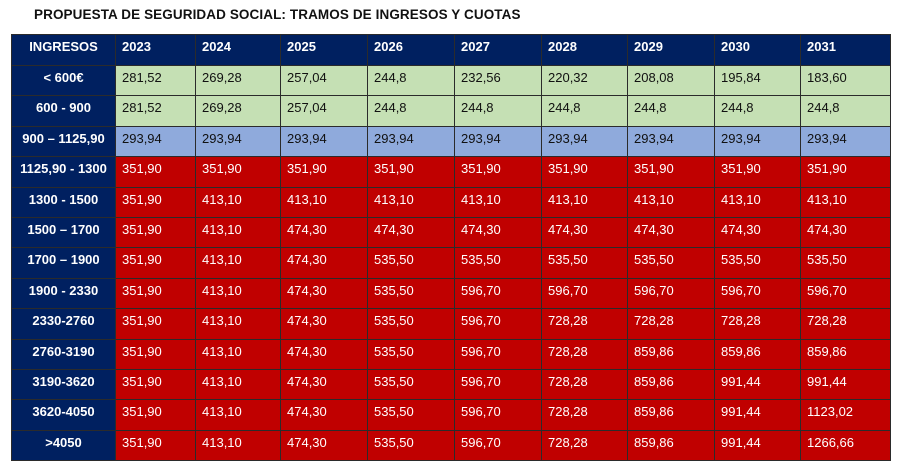  Describe the element at coordinates (63, 232) in the screenshot. I see `income-bracket-label: 1500 – 1700` at that location.